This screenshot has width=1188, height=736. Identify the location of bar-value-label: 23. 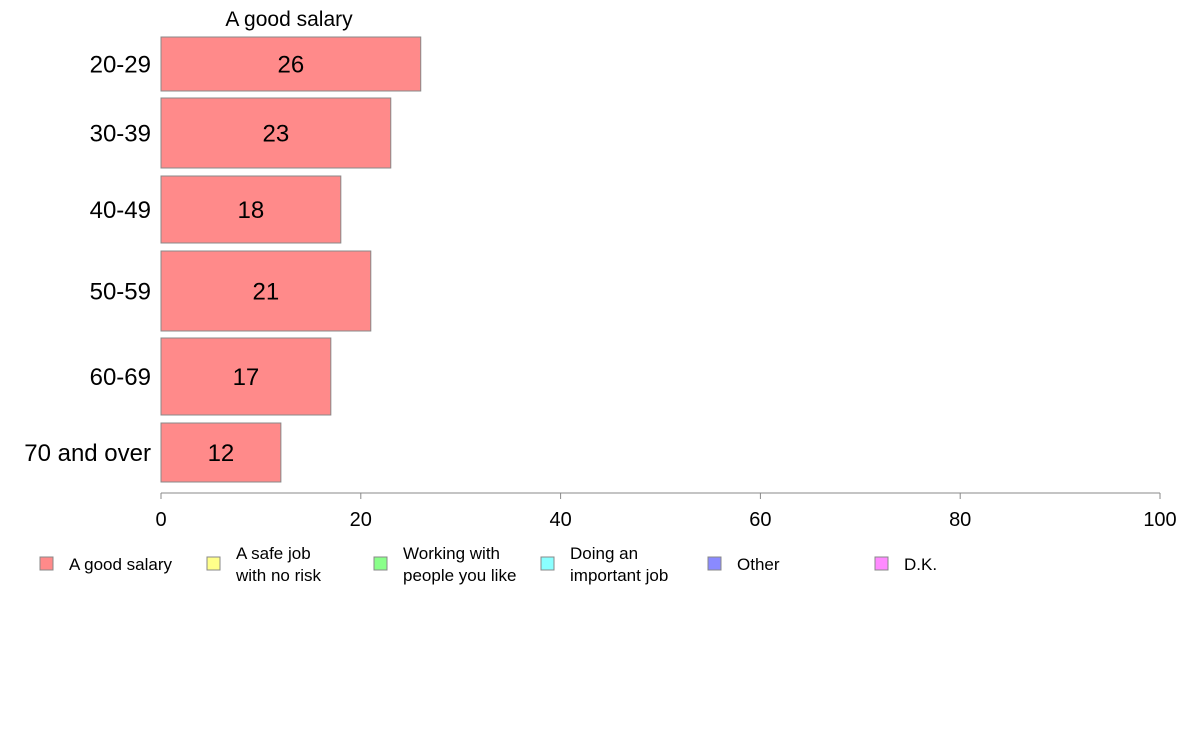
(276, 134).